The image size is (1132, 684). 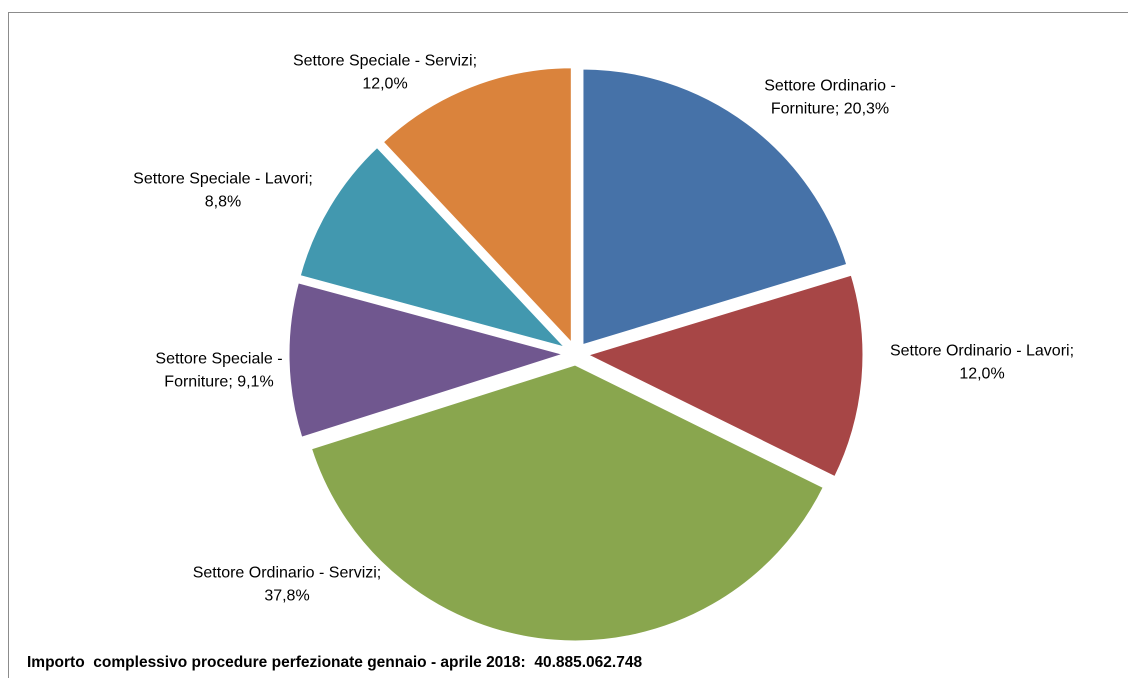 I want to click on slice-label-line: Settore Speciale - Lavori;, so click(x=223, y=179).